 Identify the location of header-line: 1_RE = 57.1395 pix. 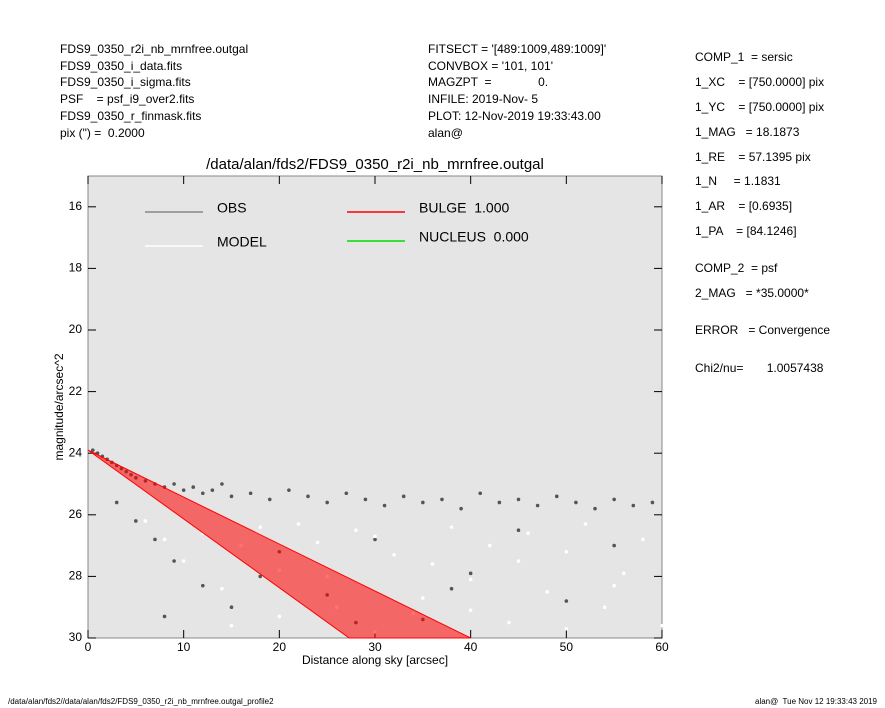
(753, 157).